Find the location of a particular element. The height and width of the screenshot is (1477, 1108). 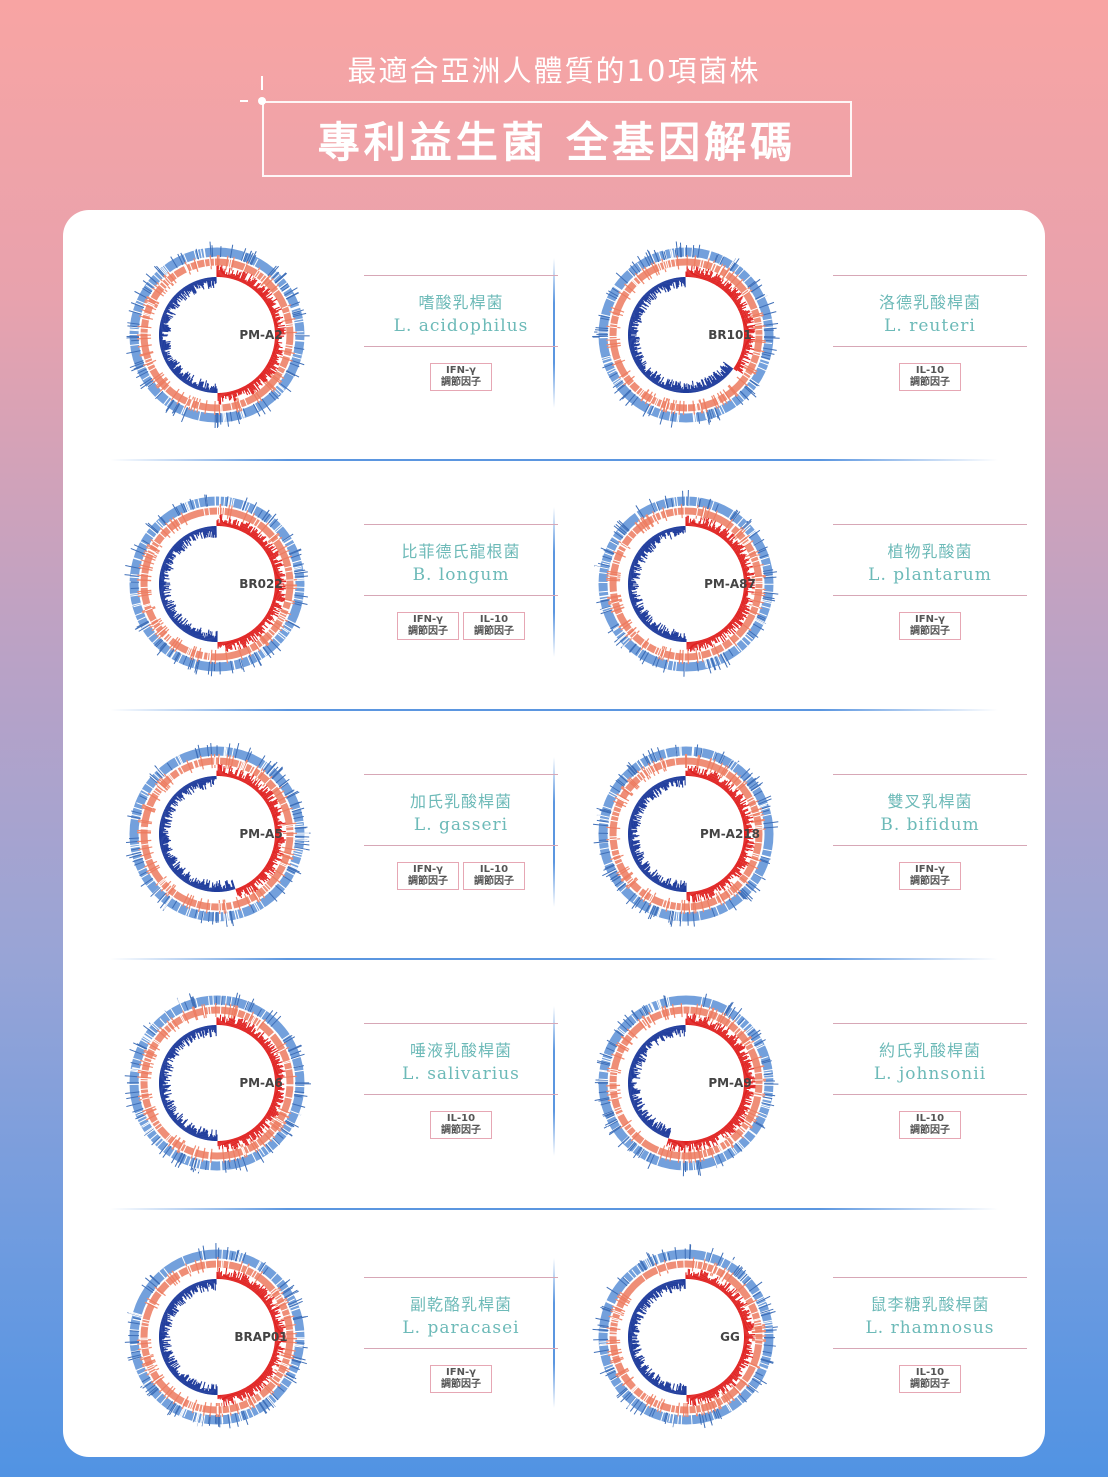

strain-code: PM-A5 is located at coordinates (261, 834).